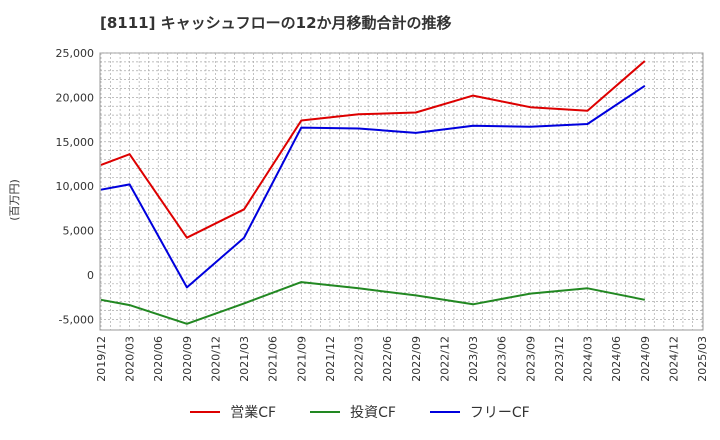 The image size is (720, 440). What do you see at coordinates (499, 413) in the screenshot?
I see `legend-label: フリーCF` at bounding box center [499, 413].